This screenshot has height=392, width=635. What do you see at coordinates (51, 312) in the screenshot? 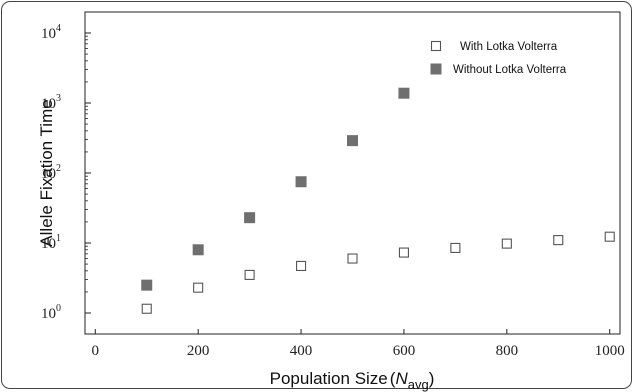
I see `y-tick-label: 10⁰` at bounding box center [51, 312].